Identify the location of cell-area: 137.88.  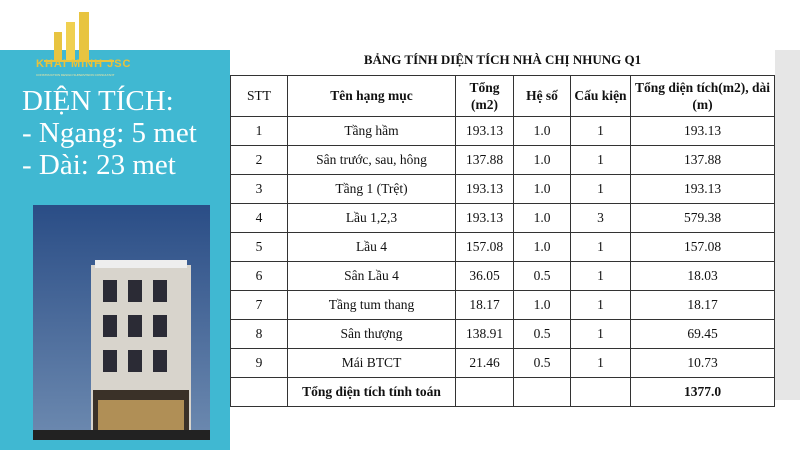
(702, 159).